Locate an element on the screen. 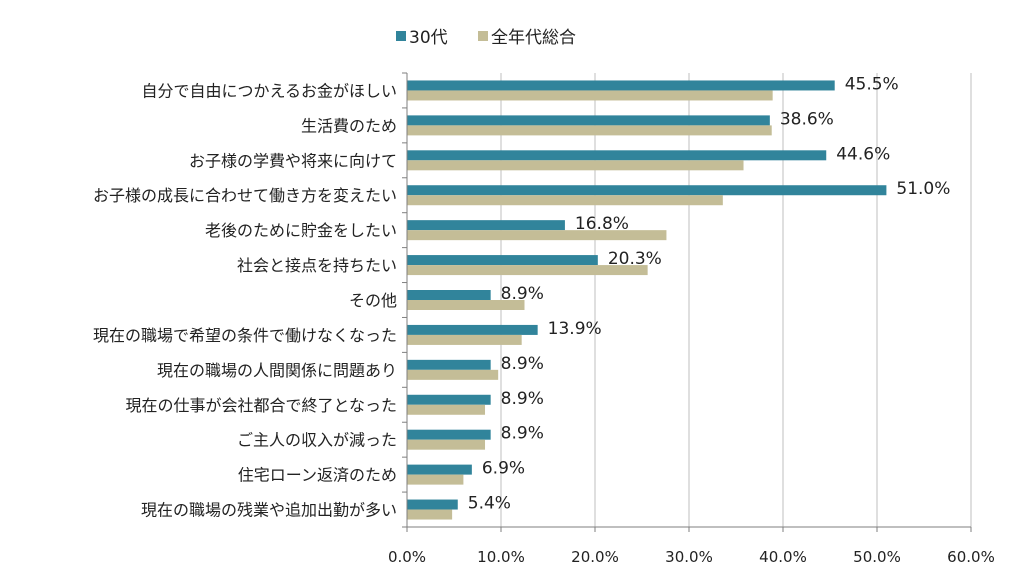 The height and width of the screenshot is (581, 1023). category-label-8: 現在の職場で希望の条件で働けなくなった is located at coordinates (245, 335).